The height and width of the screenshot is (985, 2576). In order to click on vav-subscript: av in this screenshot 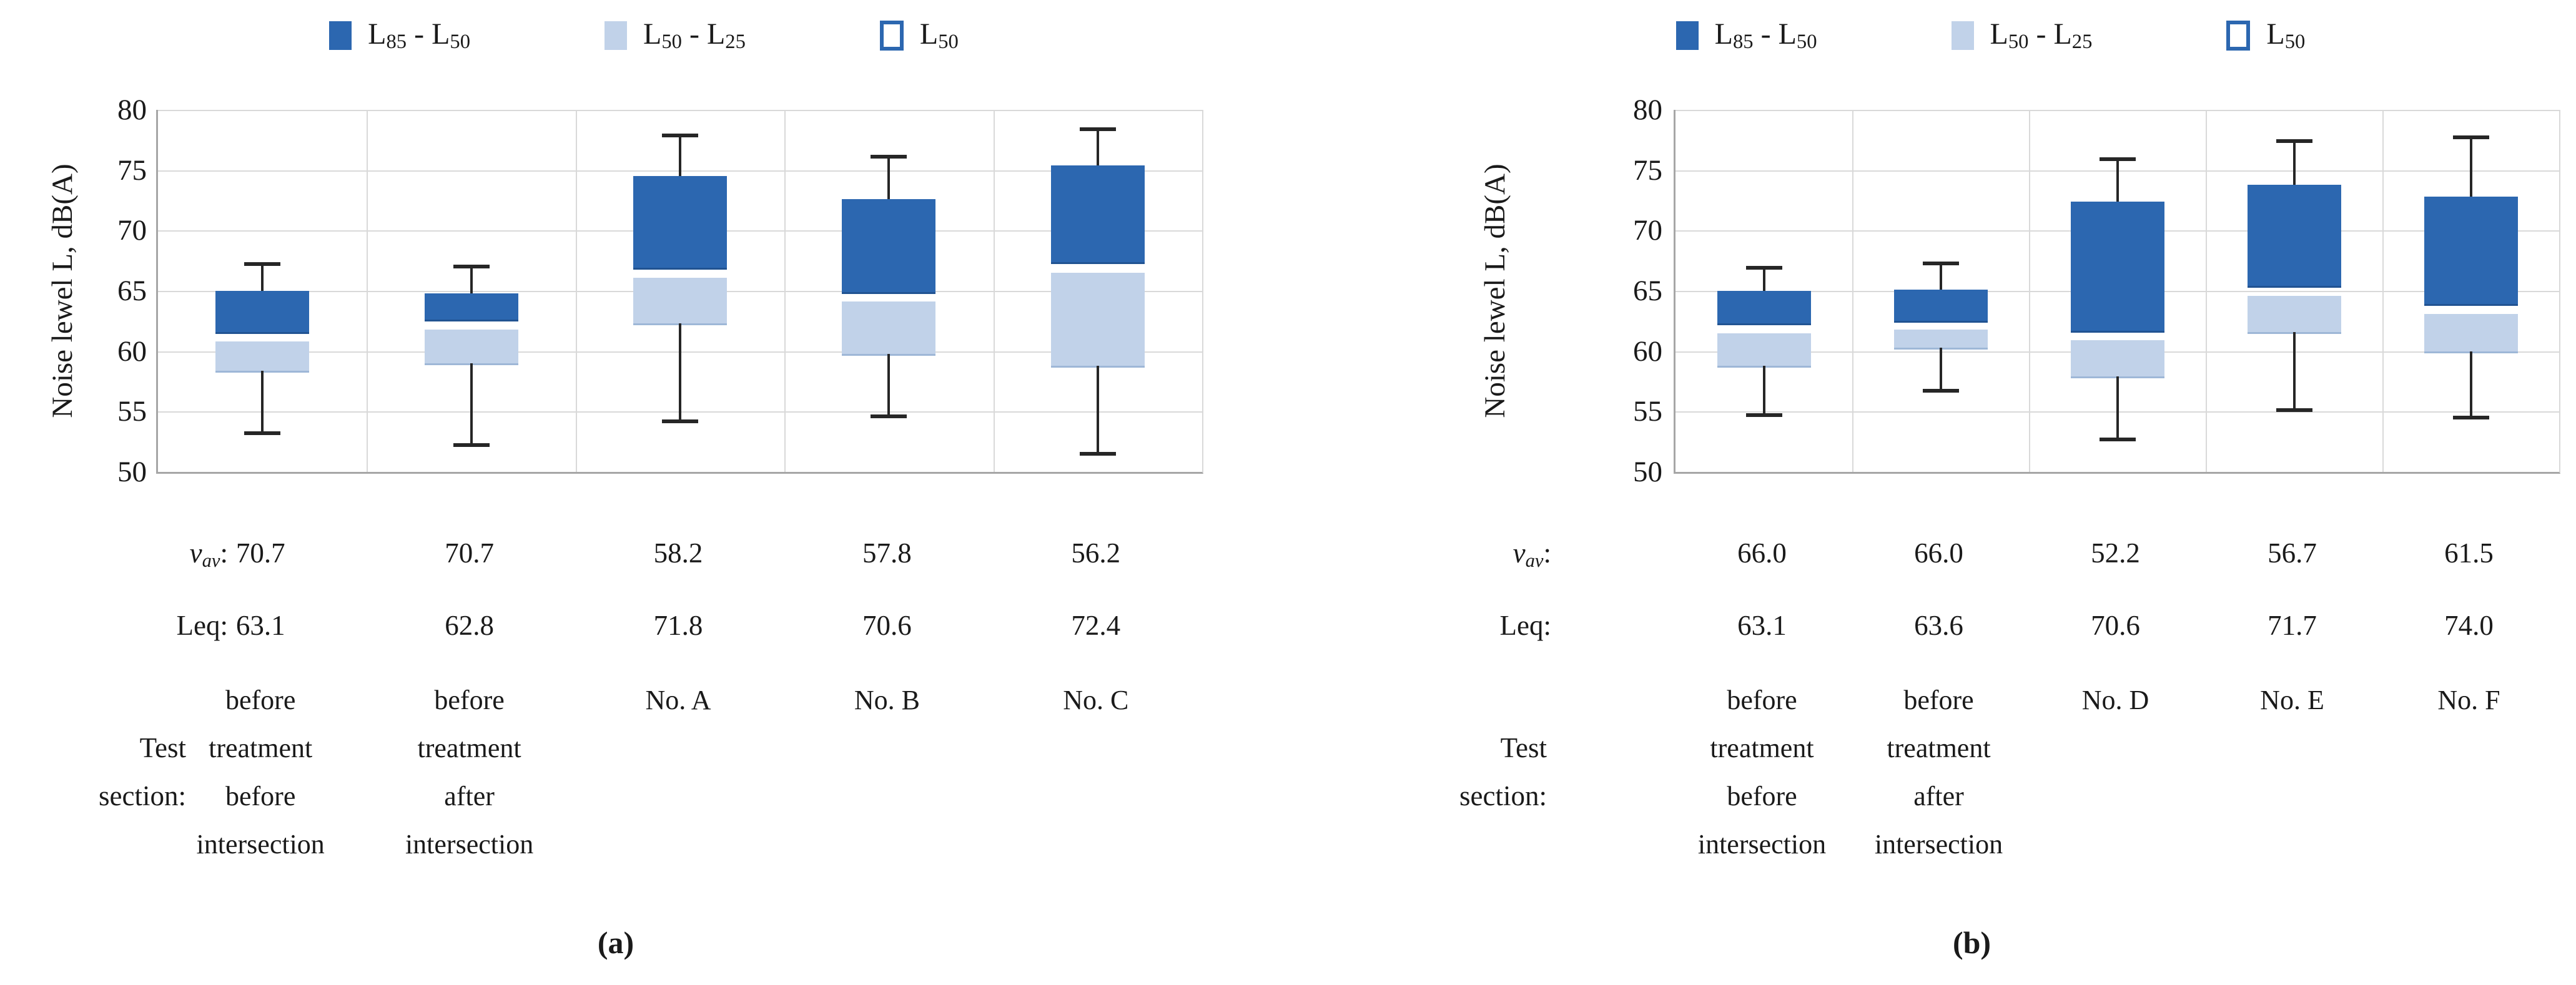, I will do `click(211, 561)`.